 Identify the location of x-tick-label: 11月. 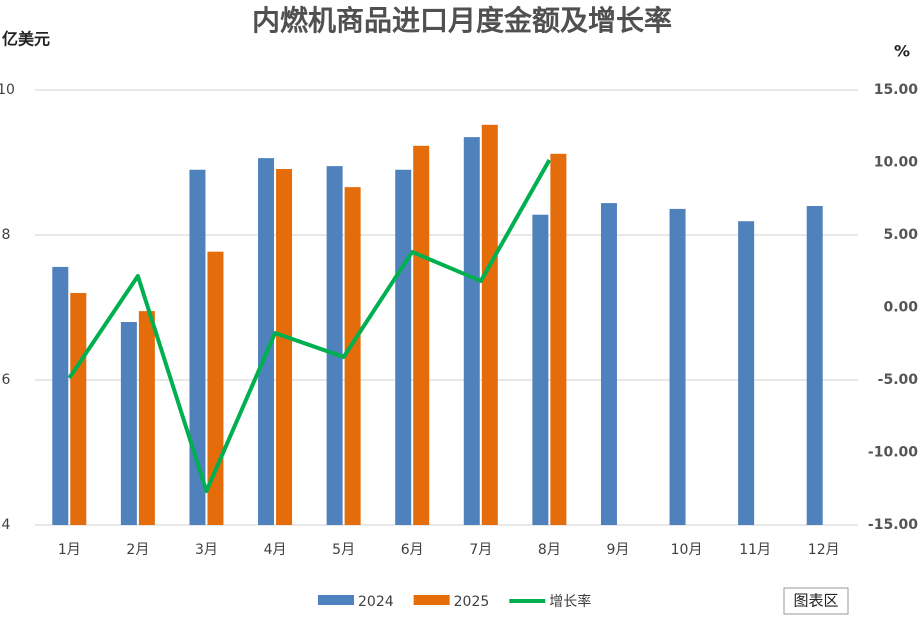
(755, 550).